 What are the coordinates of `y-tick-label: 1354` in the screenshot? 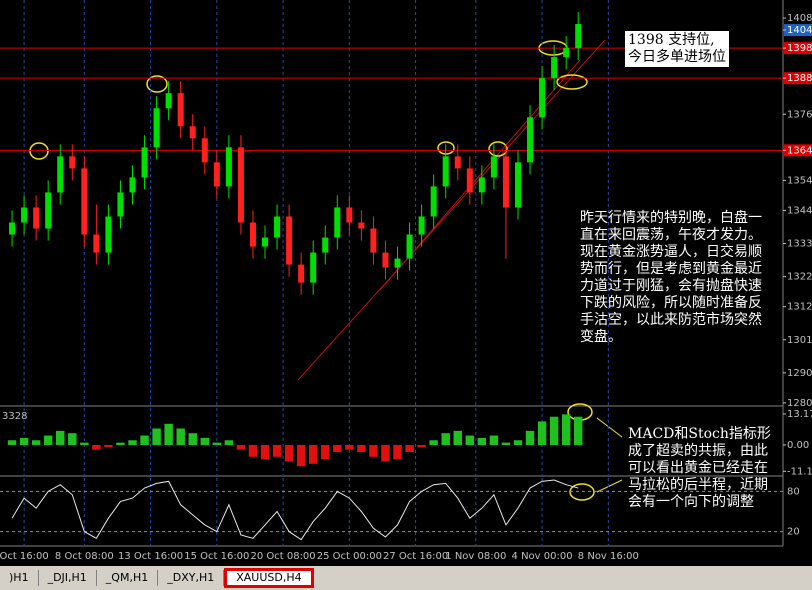 It's located at (799, 180).